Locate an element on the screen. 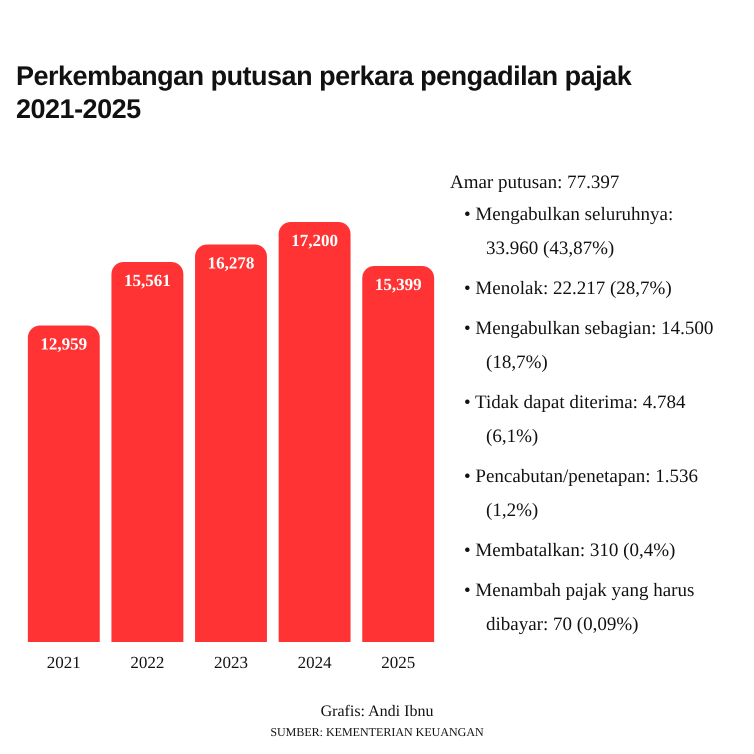 Image resolution: width=754 pixels, height=754 pixels. text: • Menolak: 22.217 (28,7%) is located at coordinates (568, 289).